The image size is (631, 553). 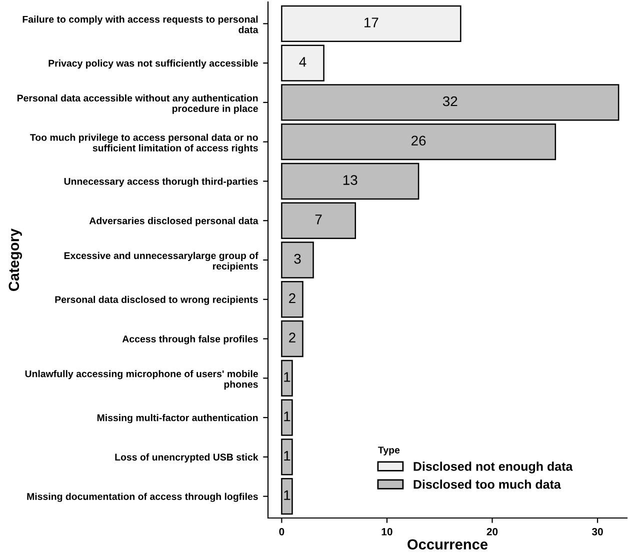 I want to click on data-label: 17, so click(x=371, y=23).